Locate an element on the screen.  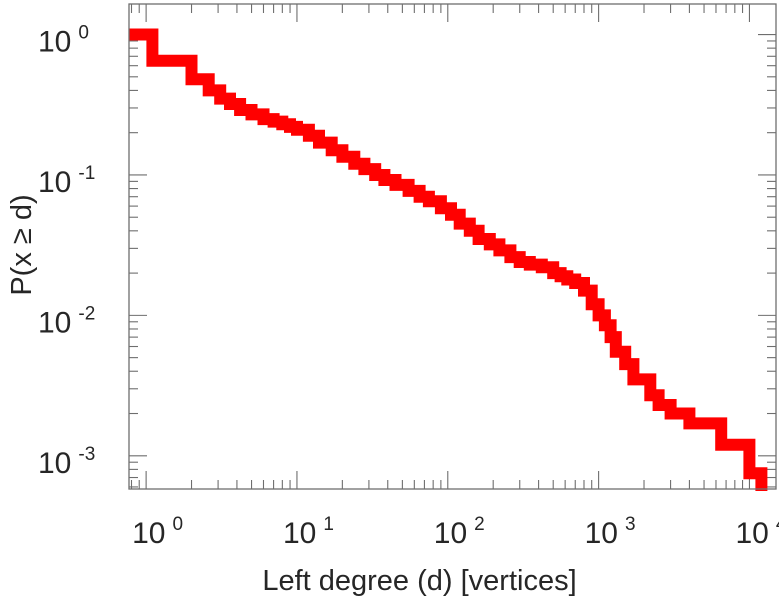
y-axis-label-part: ≥ is located at coordinates (22, 236).